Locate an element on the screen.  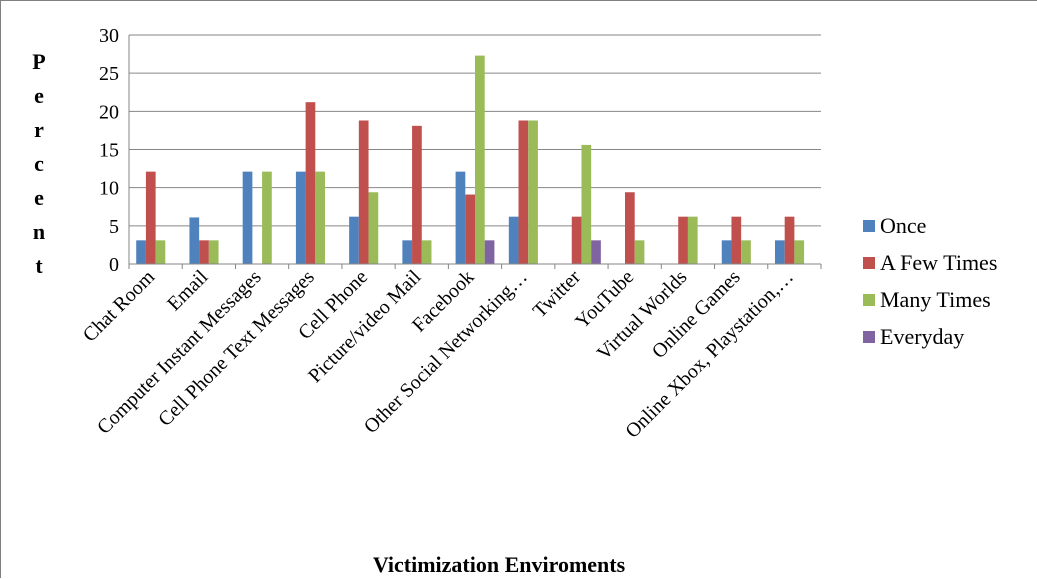
y-tick-label: 20 is located at coordinates (109, 112).